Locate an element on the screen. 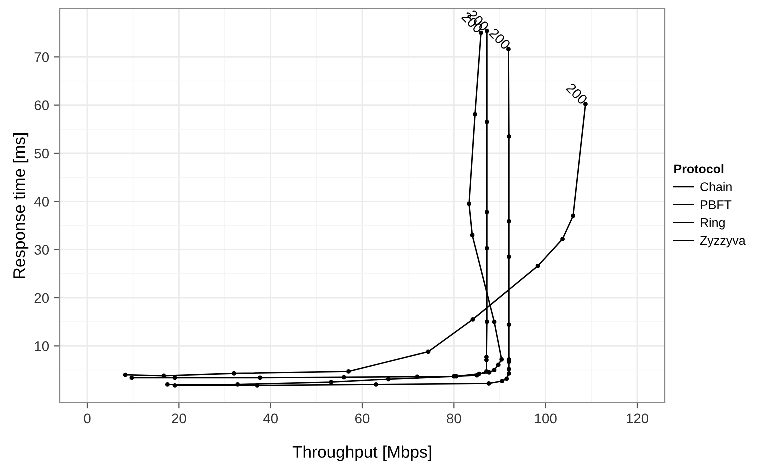 The image size is (766, 471). x-tick-label: 20 is located at coordinates (179, 419).